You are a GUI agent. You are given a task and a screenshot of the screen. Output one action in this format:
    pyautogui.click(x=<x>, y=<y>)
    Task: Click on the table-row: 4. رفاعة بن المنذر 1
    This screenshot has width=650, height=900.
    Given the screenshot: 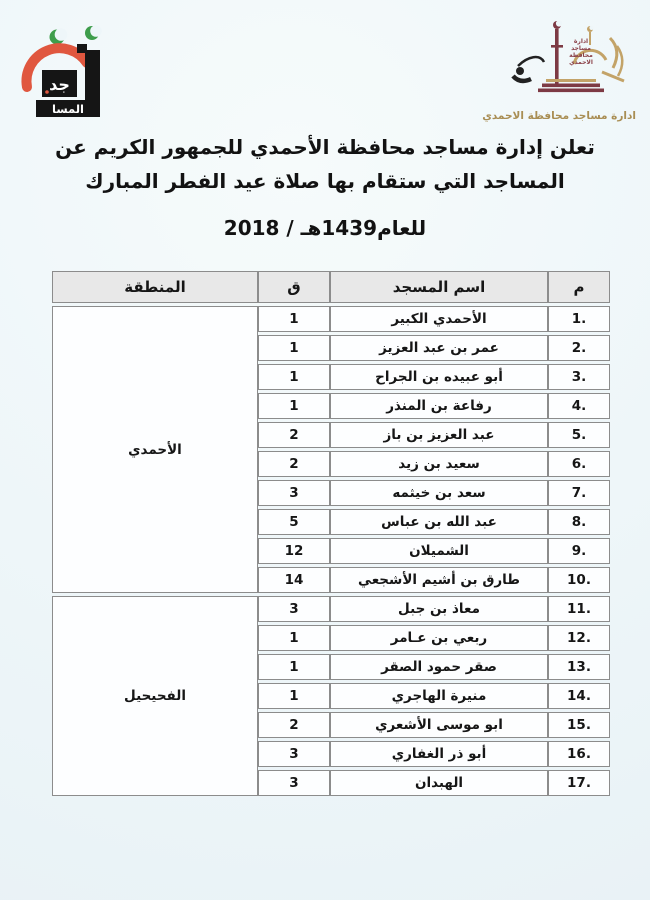 What is the action you would take?
    pyautogui.click(x=331, y=406)
    